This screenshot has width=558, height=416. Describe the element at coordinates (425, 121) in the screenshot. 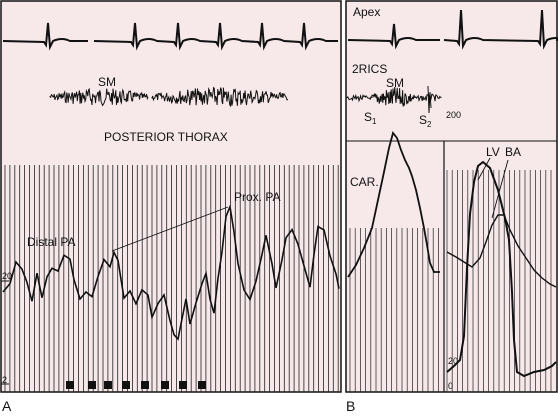

I see `s2-label: S2` at that location.